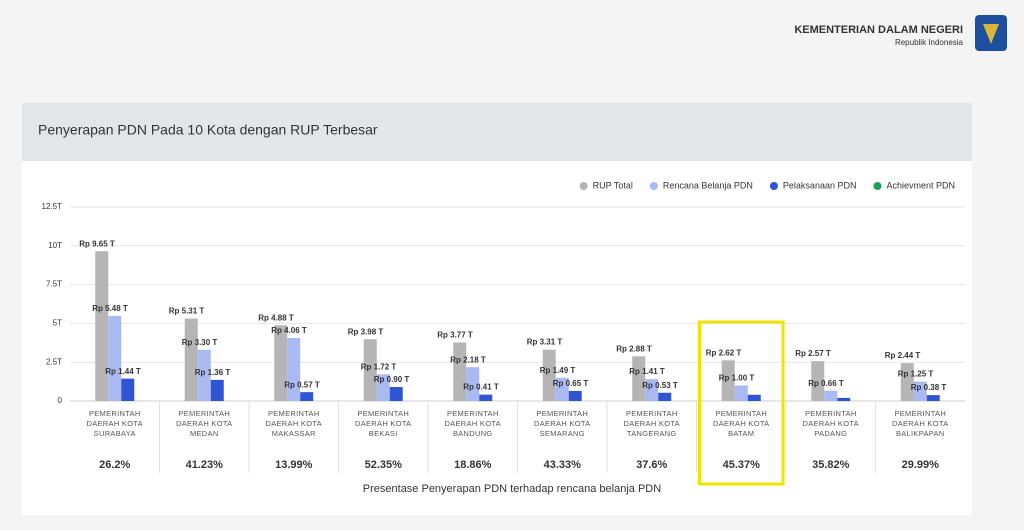 Image resolution: width=1024 pixels, height=530 pixels. Describe the element at coordinates (384, 465) in the screenshot. I see `achievement-label: 52.35%` at that location.